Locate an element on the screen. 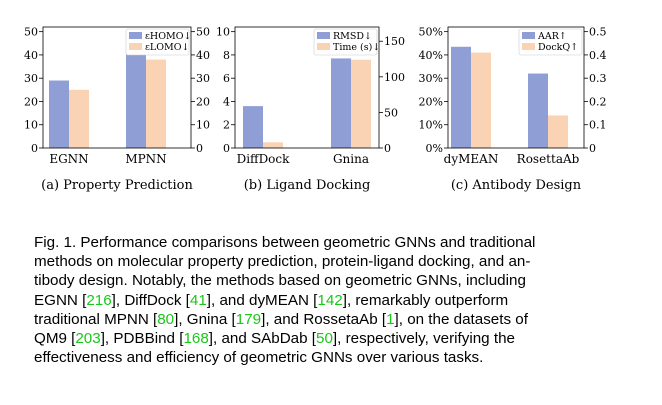 Image resolution: width=662 pixels, height=405 pixels. legend-label: RMSD↓ is located at coordinates (352, 36).